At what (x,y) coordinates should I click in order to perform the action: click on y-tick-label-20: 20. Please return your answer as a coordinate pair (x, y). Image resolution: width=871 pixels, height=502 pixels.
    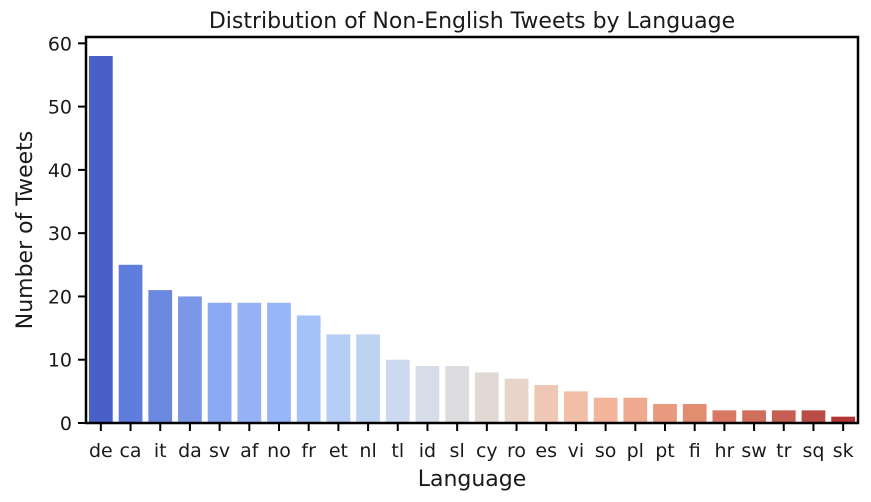
    Looking at the image, I should click on (60, 297).